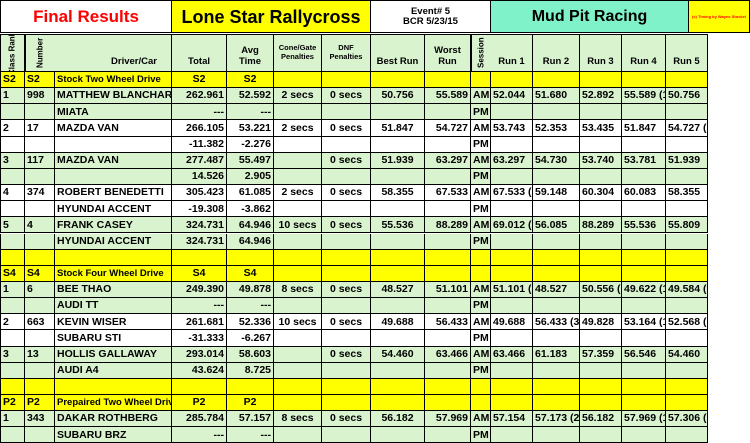 This screenshot has width=750, height=443. Describe the element at coordinates (199, 273) in the screenshot. I see `class-row-total: S4` at that location.